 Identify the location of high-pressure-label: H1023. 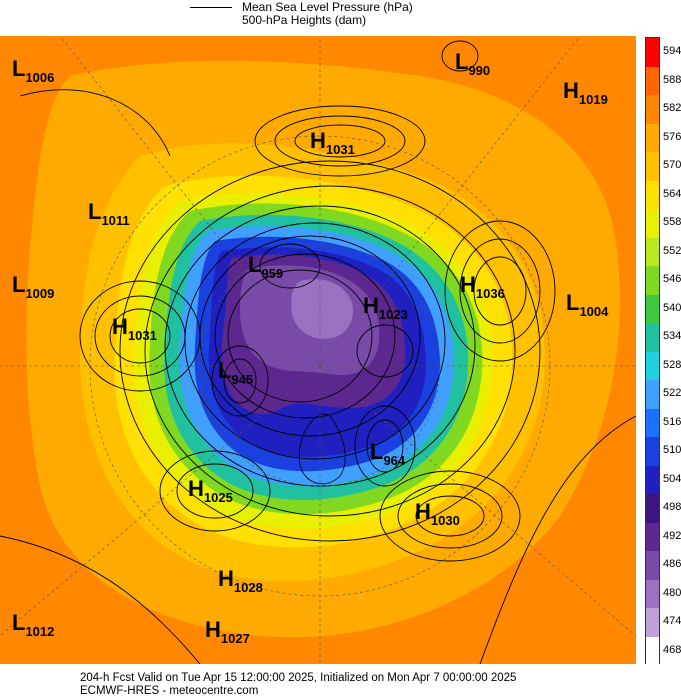
(385, 307).